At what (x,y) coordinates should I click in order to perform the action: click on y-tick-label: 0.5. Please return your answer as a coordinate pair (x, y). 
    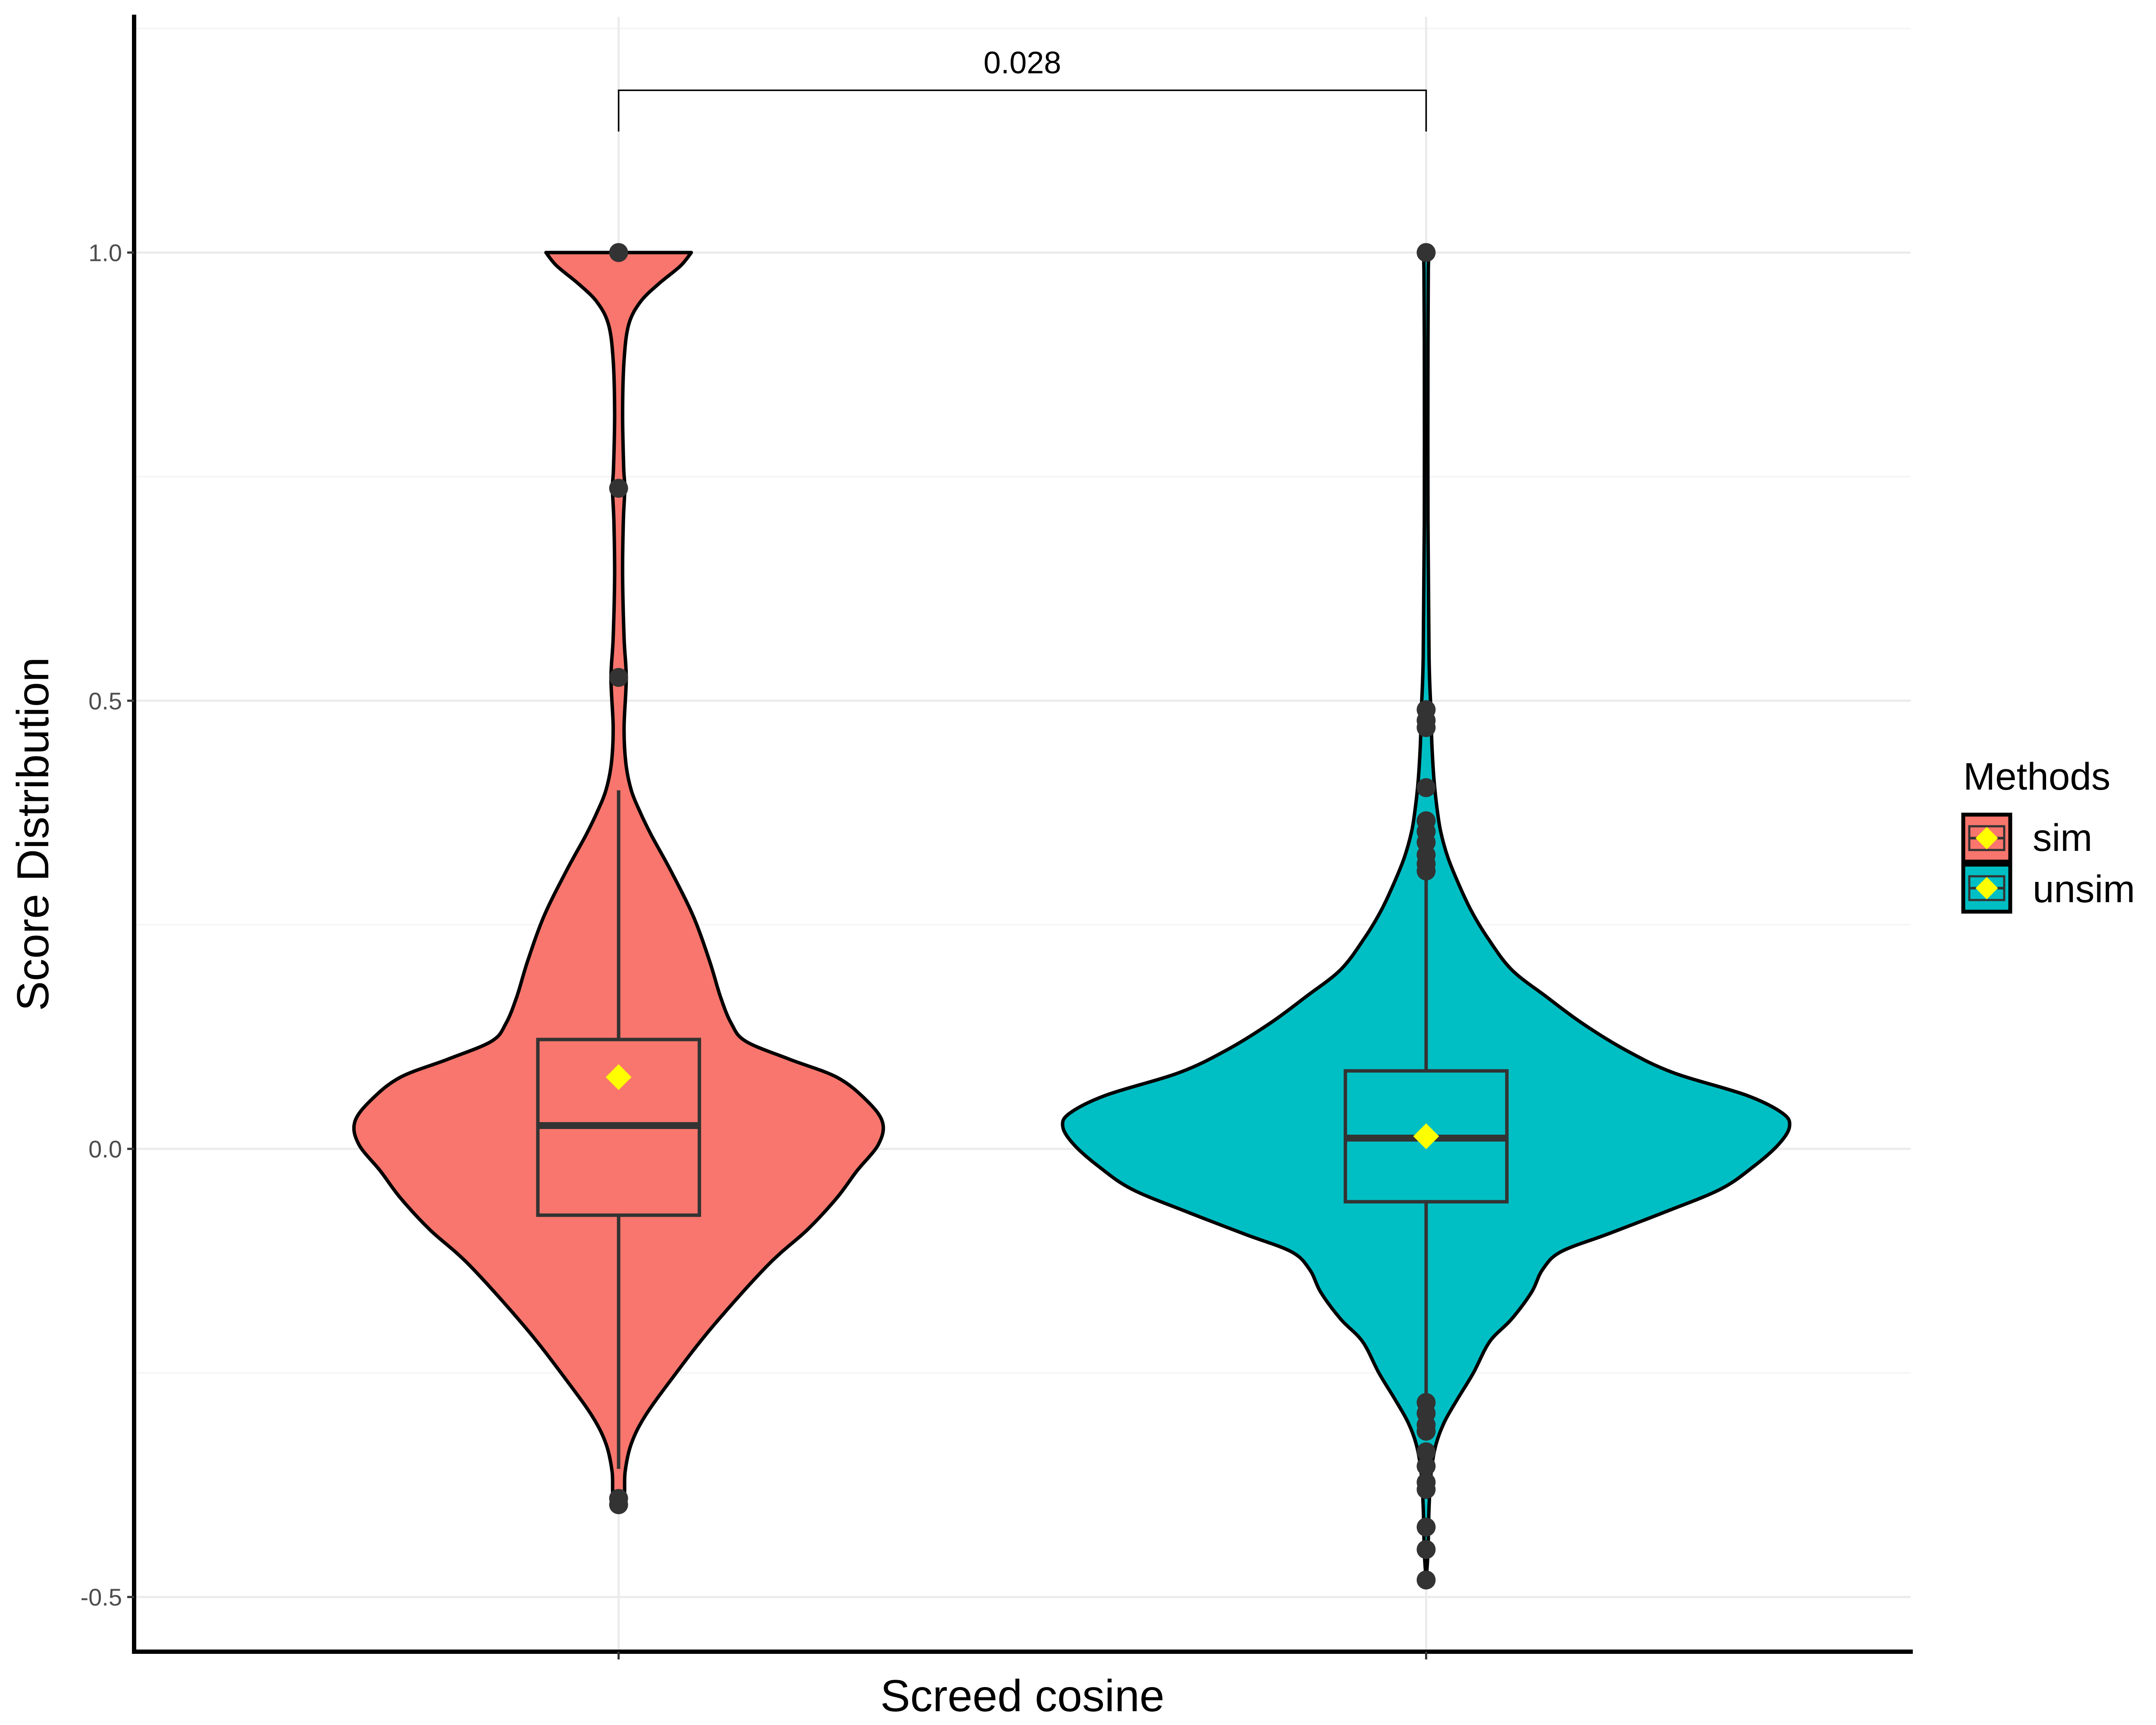
    Looking at the image, I should click on (105, 701).